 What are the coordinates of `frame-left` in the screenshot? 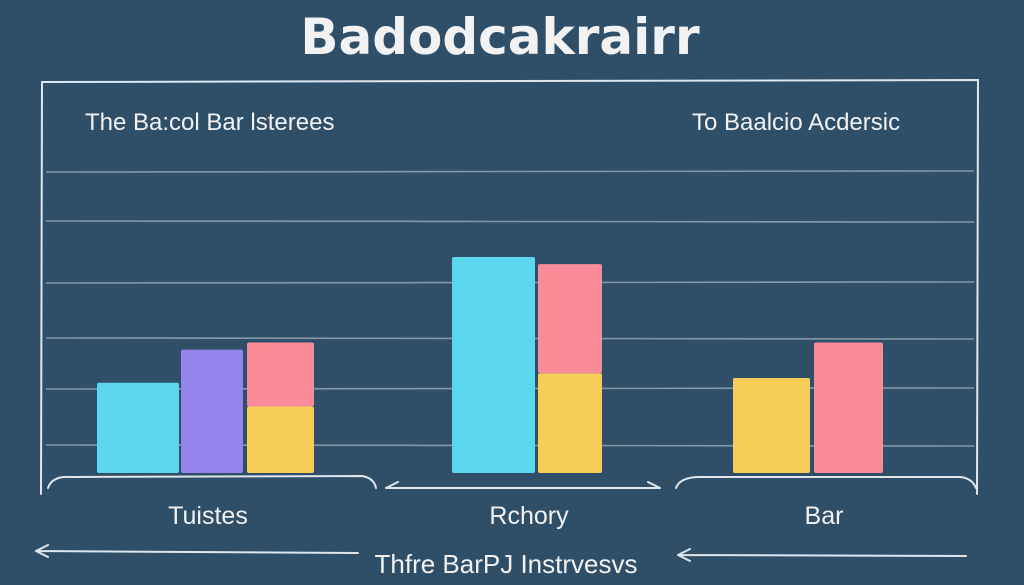 It's located at (41, 288).